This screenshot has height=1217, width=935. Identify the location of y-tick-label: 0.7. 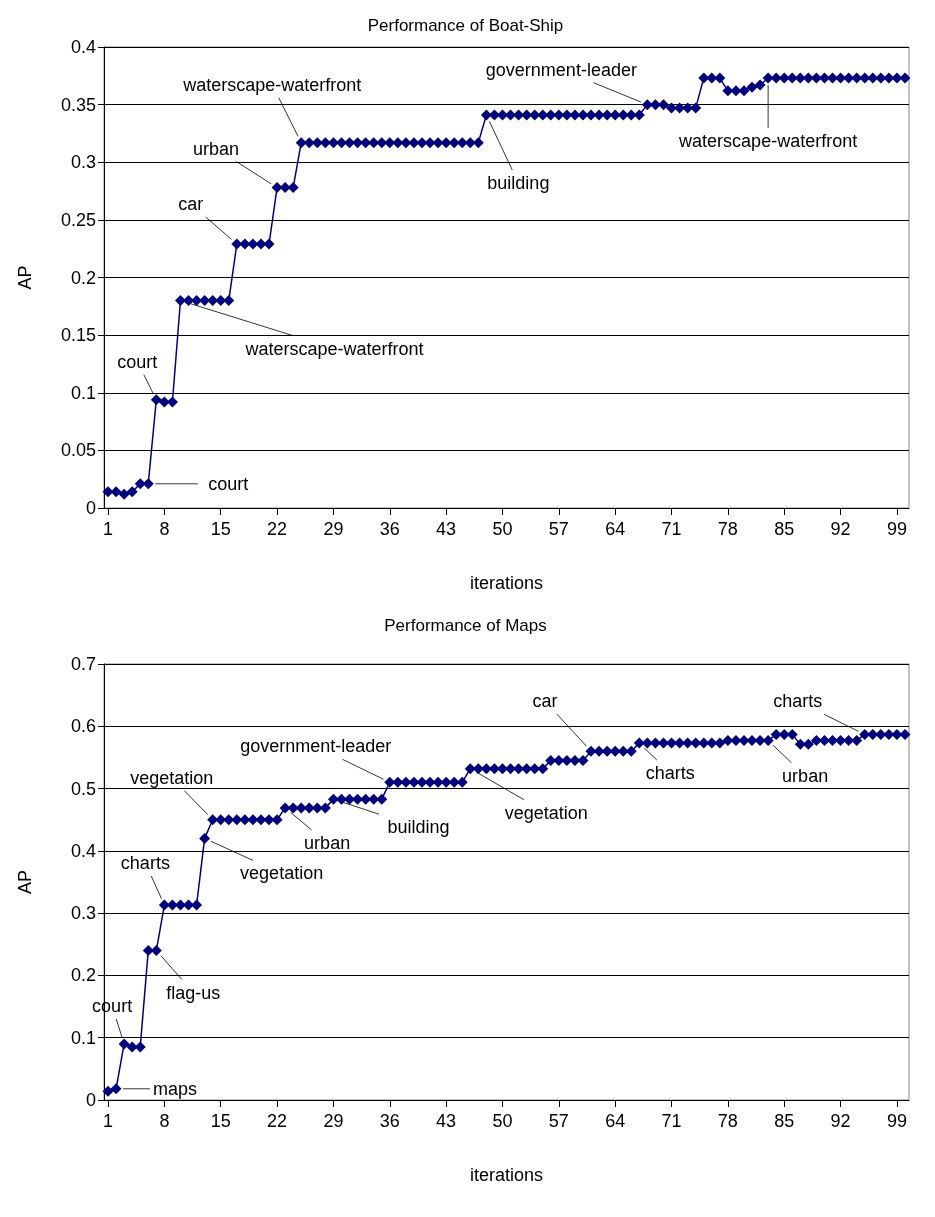
(83, 664).